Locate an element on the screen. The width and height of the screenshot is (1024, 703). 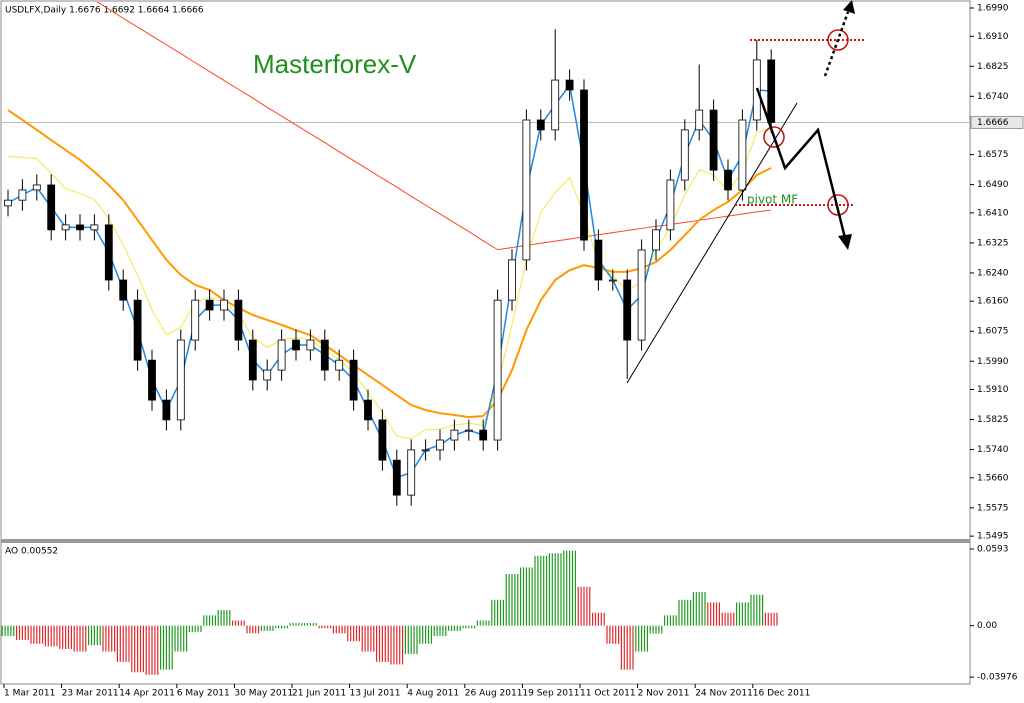
drawings is located at coordinates (746, 192).